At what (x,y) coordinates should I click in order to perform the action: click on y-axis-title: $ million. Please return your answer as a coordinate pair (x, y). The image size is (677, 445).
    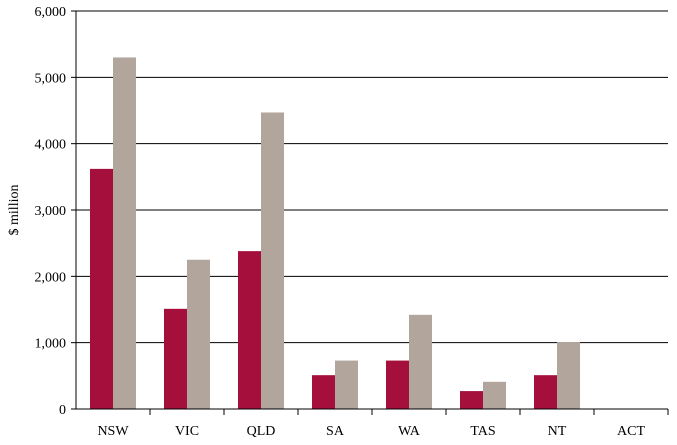
    Looking at the image, I should click on (14, 210).